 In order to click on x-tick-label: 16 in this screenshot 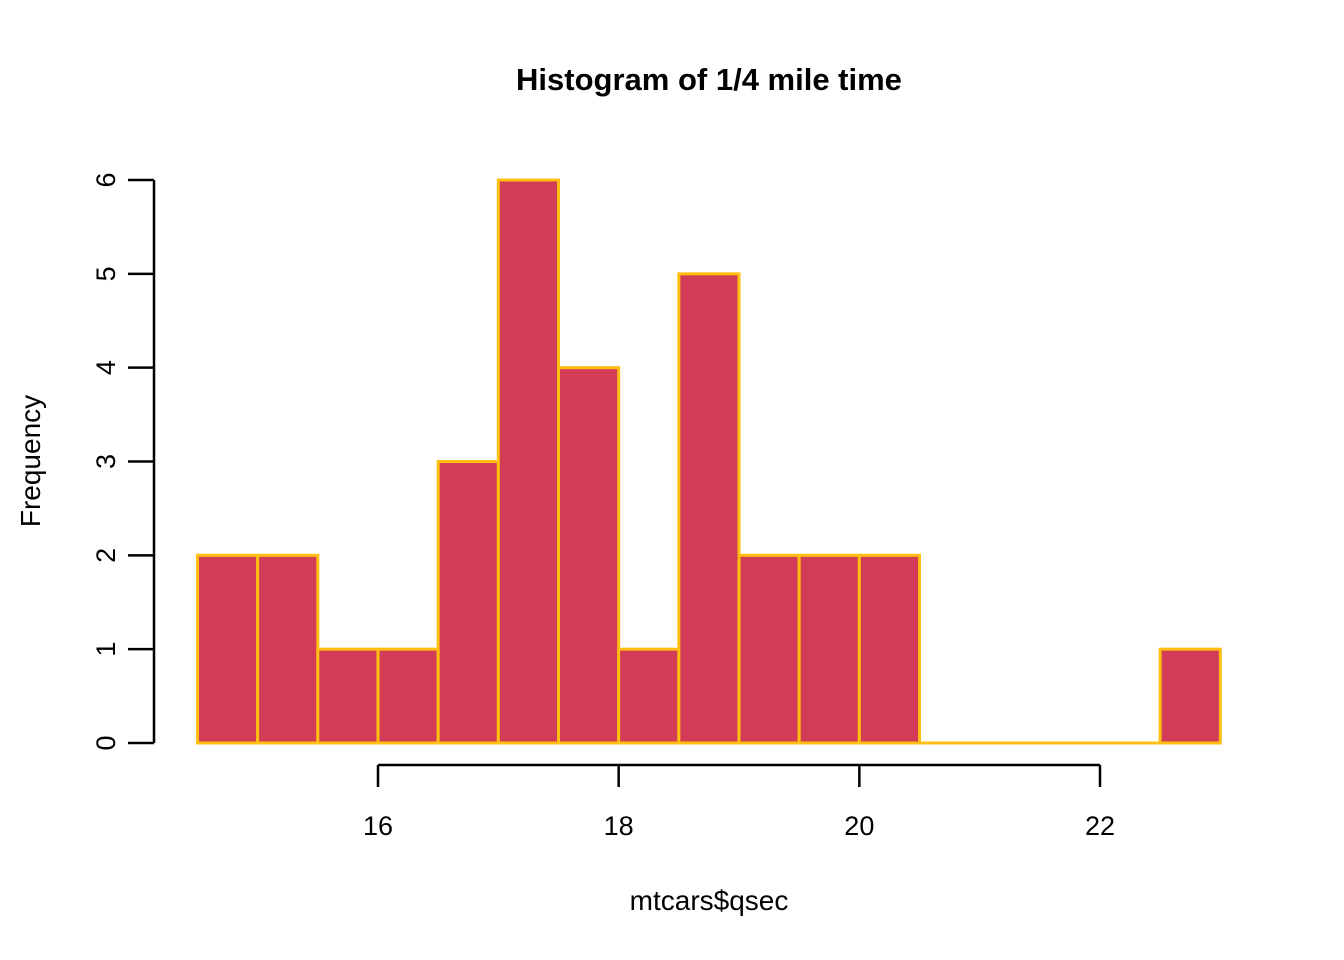, I will do `click(378, 826)`.